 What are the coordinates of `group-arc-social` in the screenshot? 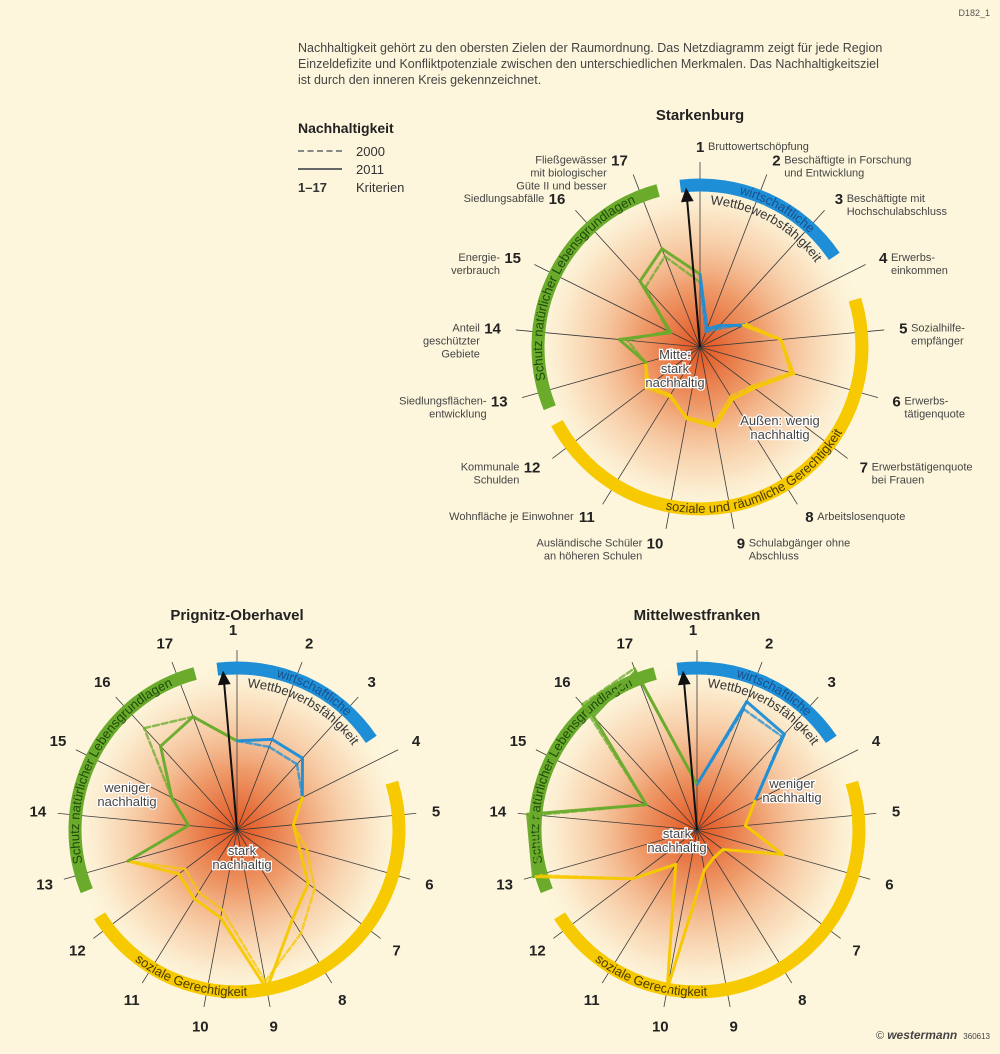 It's located at (710, 889).